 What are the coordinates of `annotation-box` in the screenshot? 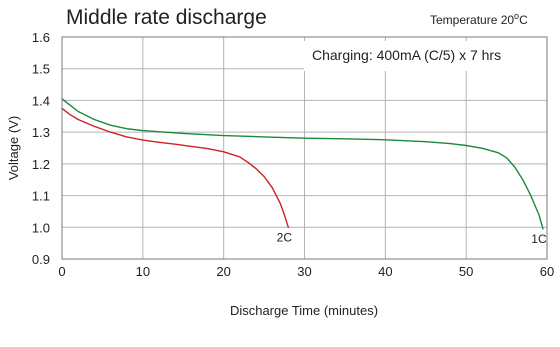 It's located at (425, 56).